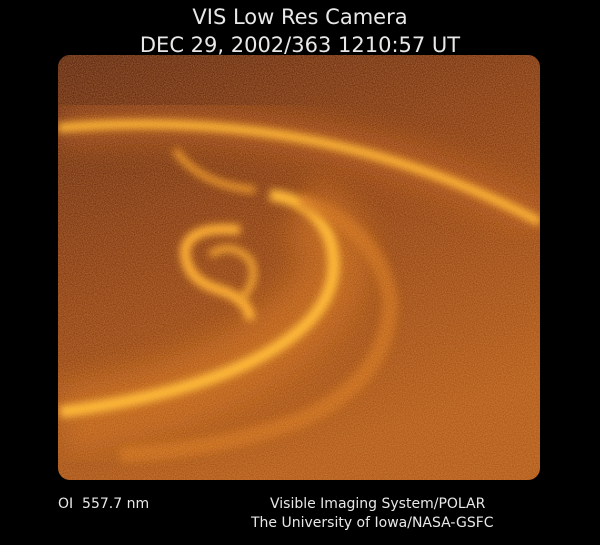  What do you see at coordinates (300, 45) in the screenshot?
I see `timestamp: DEC 29, 2002/363 1210:57 UT` at bounding box center [300, 45].